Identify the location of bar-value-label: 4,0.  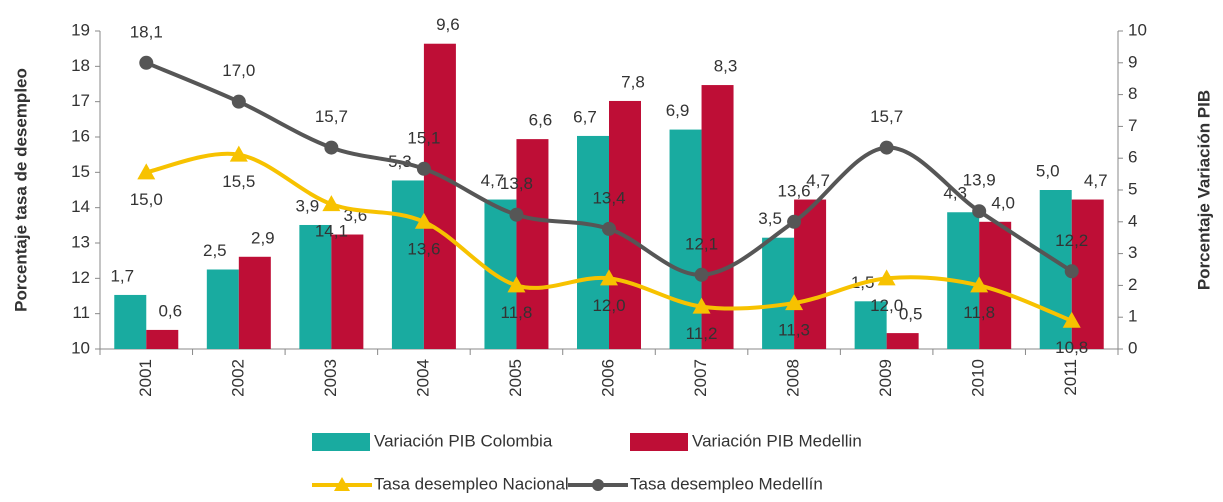
(1003, 202).